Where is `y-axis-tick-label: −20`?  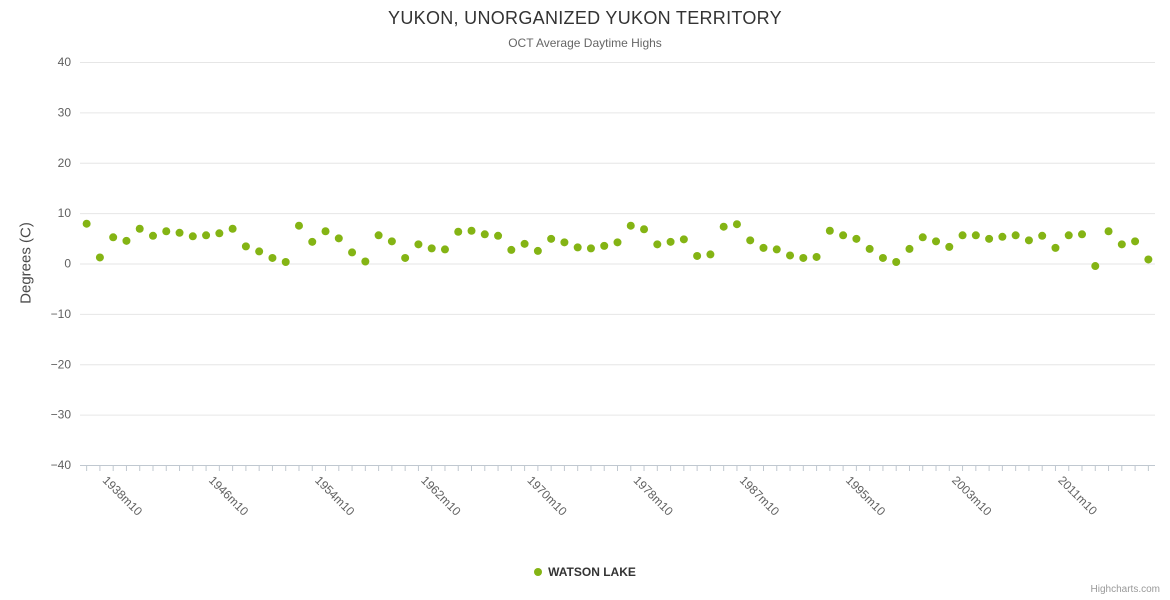 y-axis-tick-label: −20 is located at coordinates (61, 364).